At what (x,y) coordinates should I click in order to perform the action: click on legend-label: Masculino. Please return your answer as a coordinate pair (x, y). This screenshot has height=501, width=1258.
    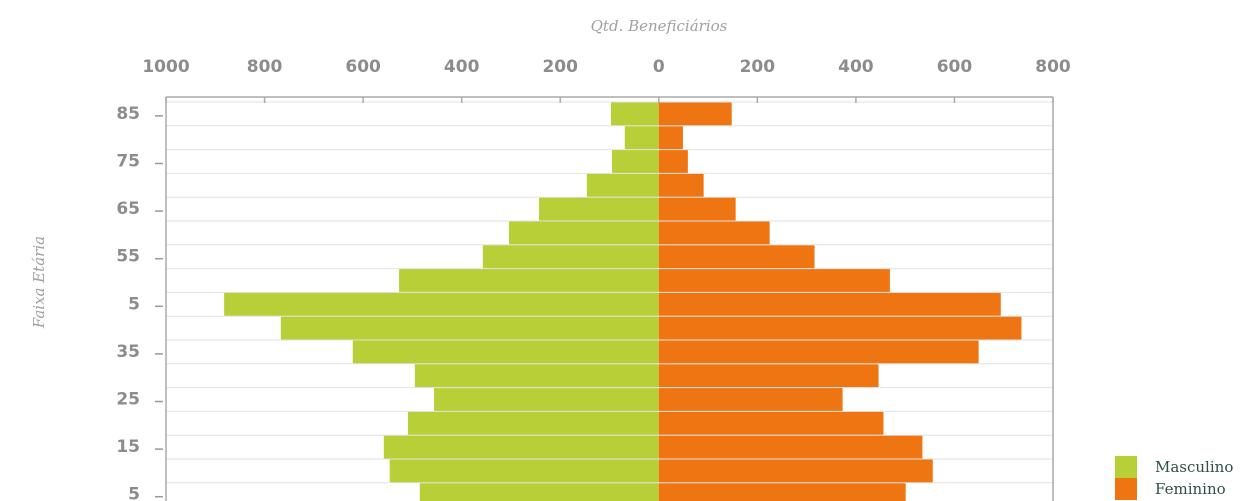
    Looking at the image, I should click on (1194, 467).